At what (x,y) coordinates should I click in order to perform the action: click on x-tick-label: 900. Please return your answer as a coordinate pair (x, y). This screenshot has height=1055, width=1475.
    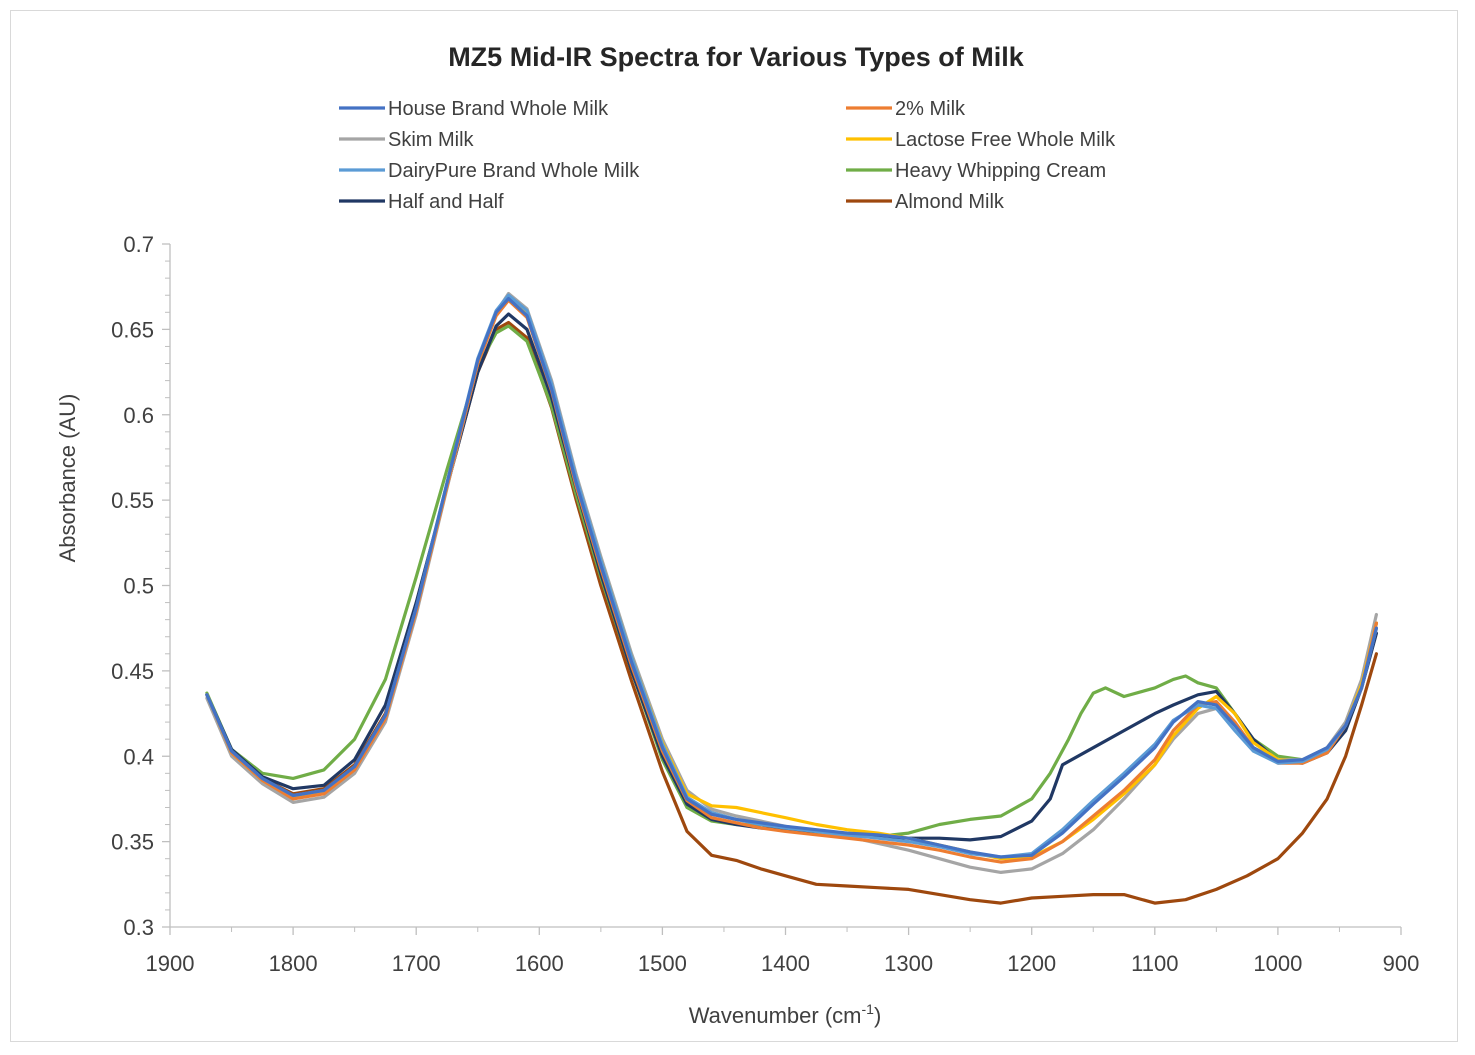
    Looking at the image, I should click on (1401, 963).